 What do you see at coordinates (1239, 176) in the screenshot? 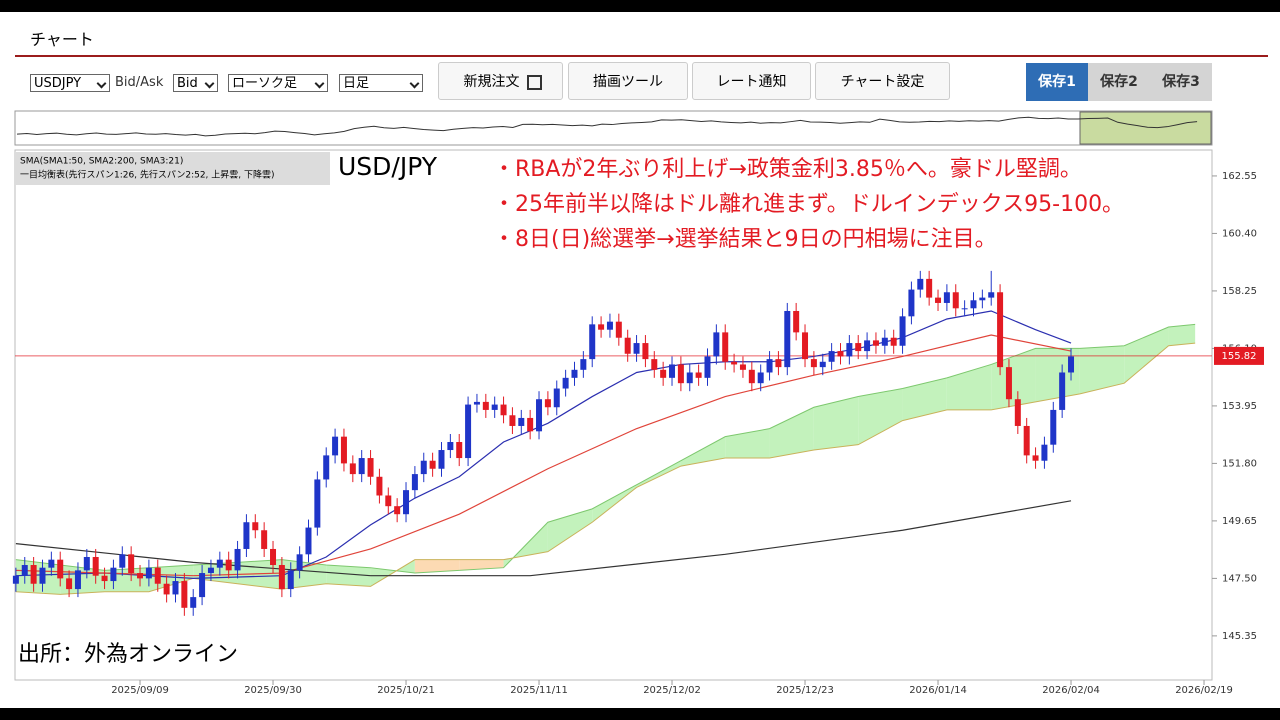
I see `y-tick-label: 162.55` at bounding box center [1239, 176].